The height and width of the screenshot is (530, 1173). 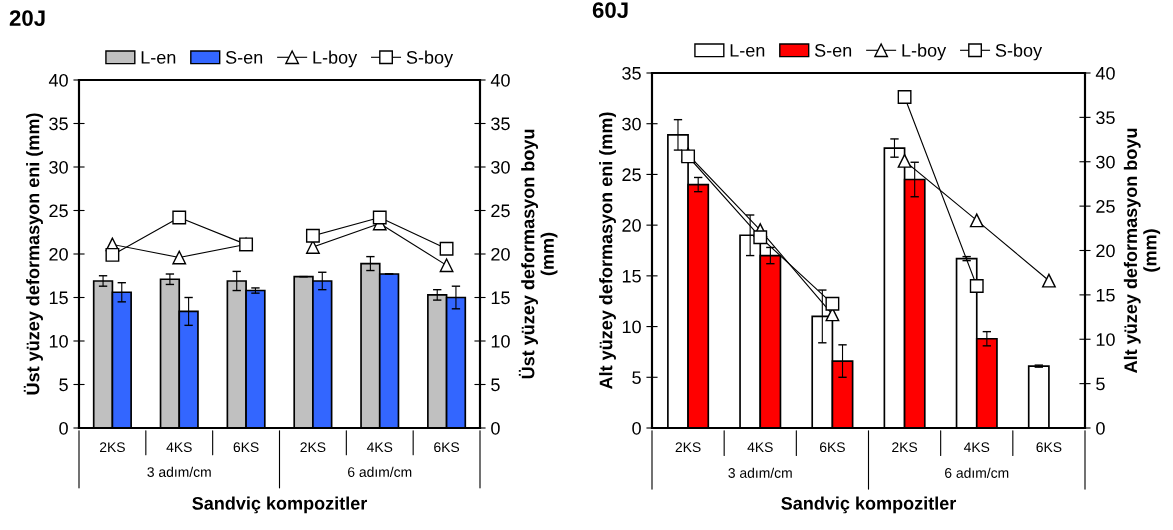 I want to click on y2-axis-title: Alt yüzey deformasyon boyu (mm), so click(x=1142, y=250).